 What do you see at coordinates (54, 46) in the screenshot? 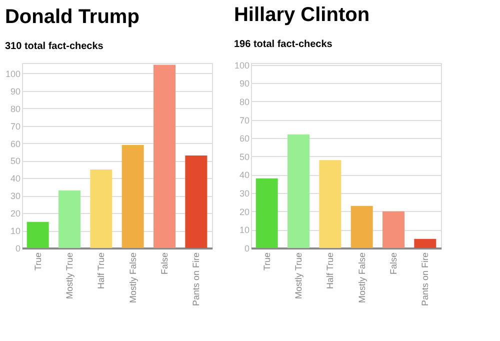
I see `chart-subtitle: 310 total fact-checks` at bounding box center [54, 46].